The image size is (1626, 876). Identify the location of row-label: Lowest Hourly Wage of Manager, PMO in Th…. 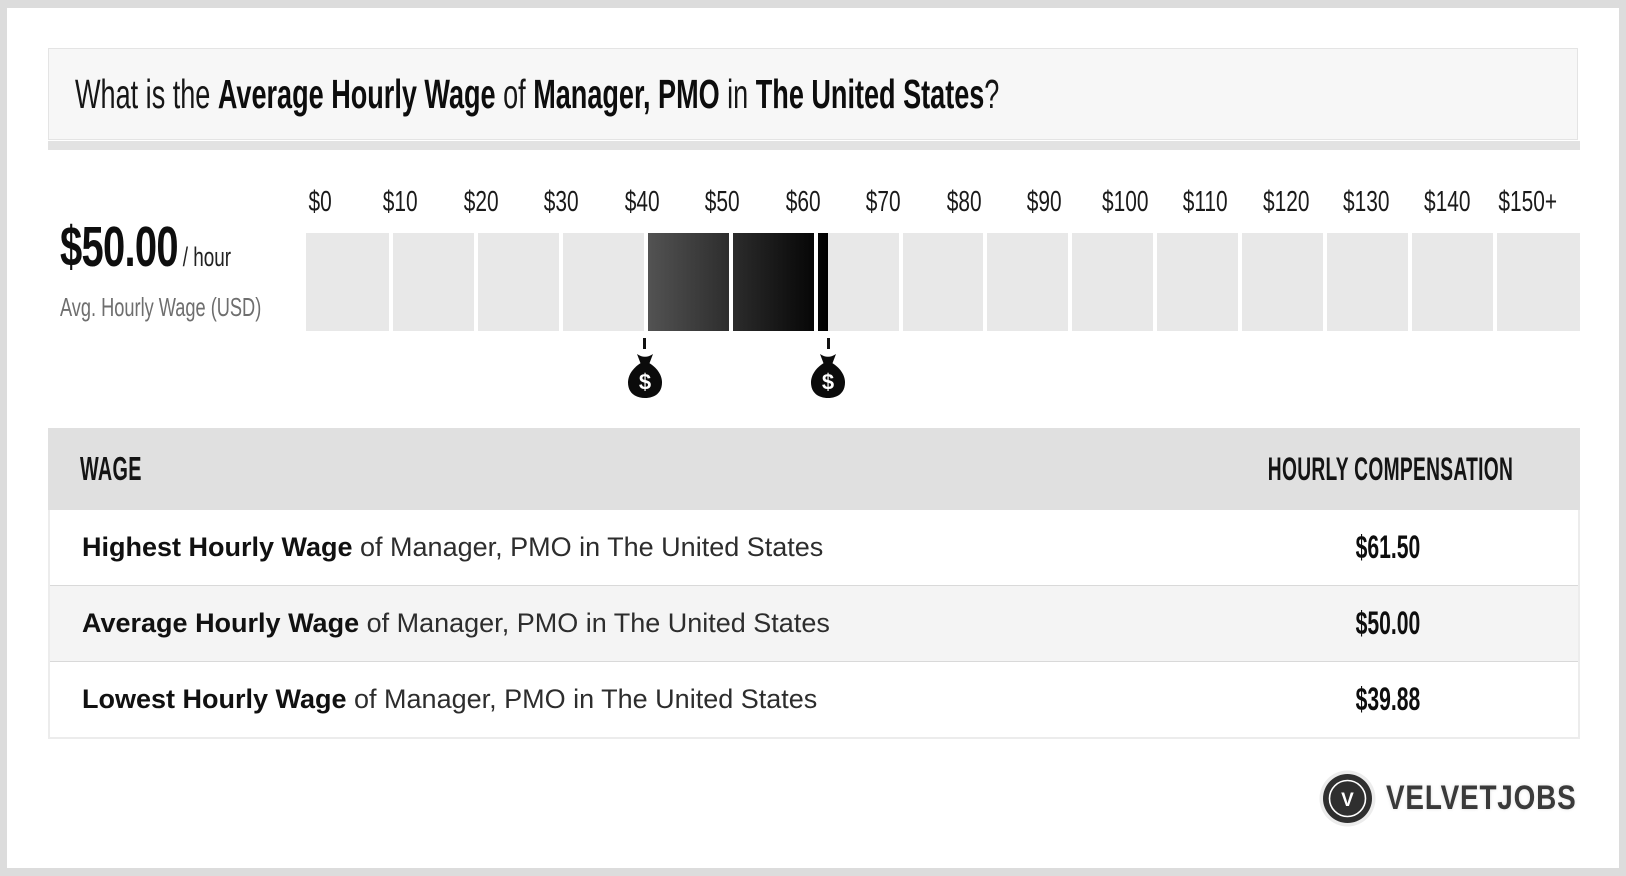
(624, 699).